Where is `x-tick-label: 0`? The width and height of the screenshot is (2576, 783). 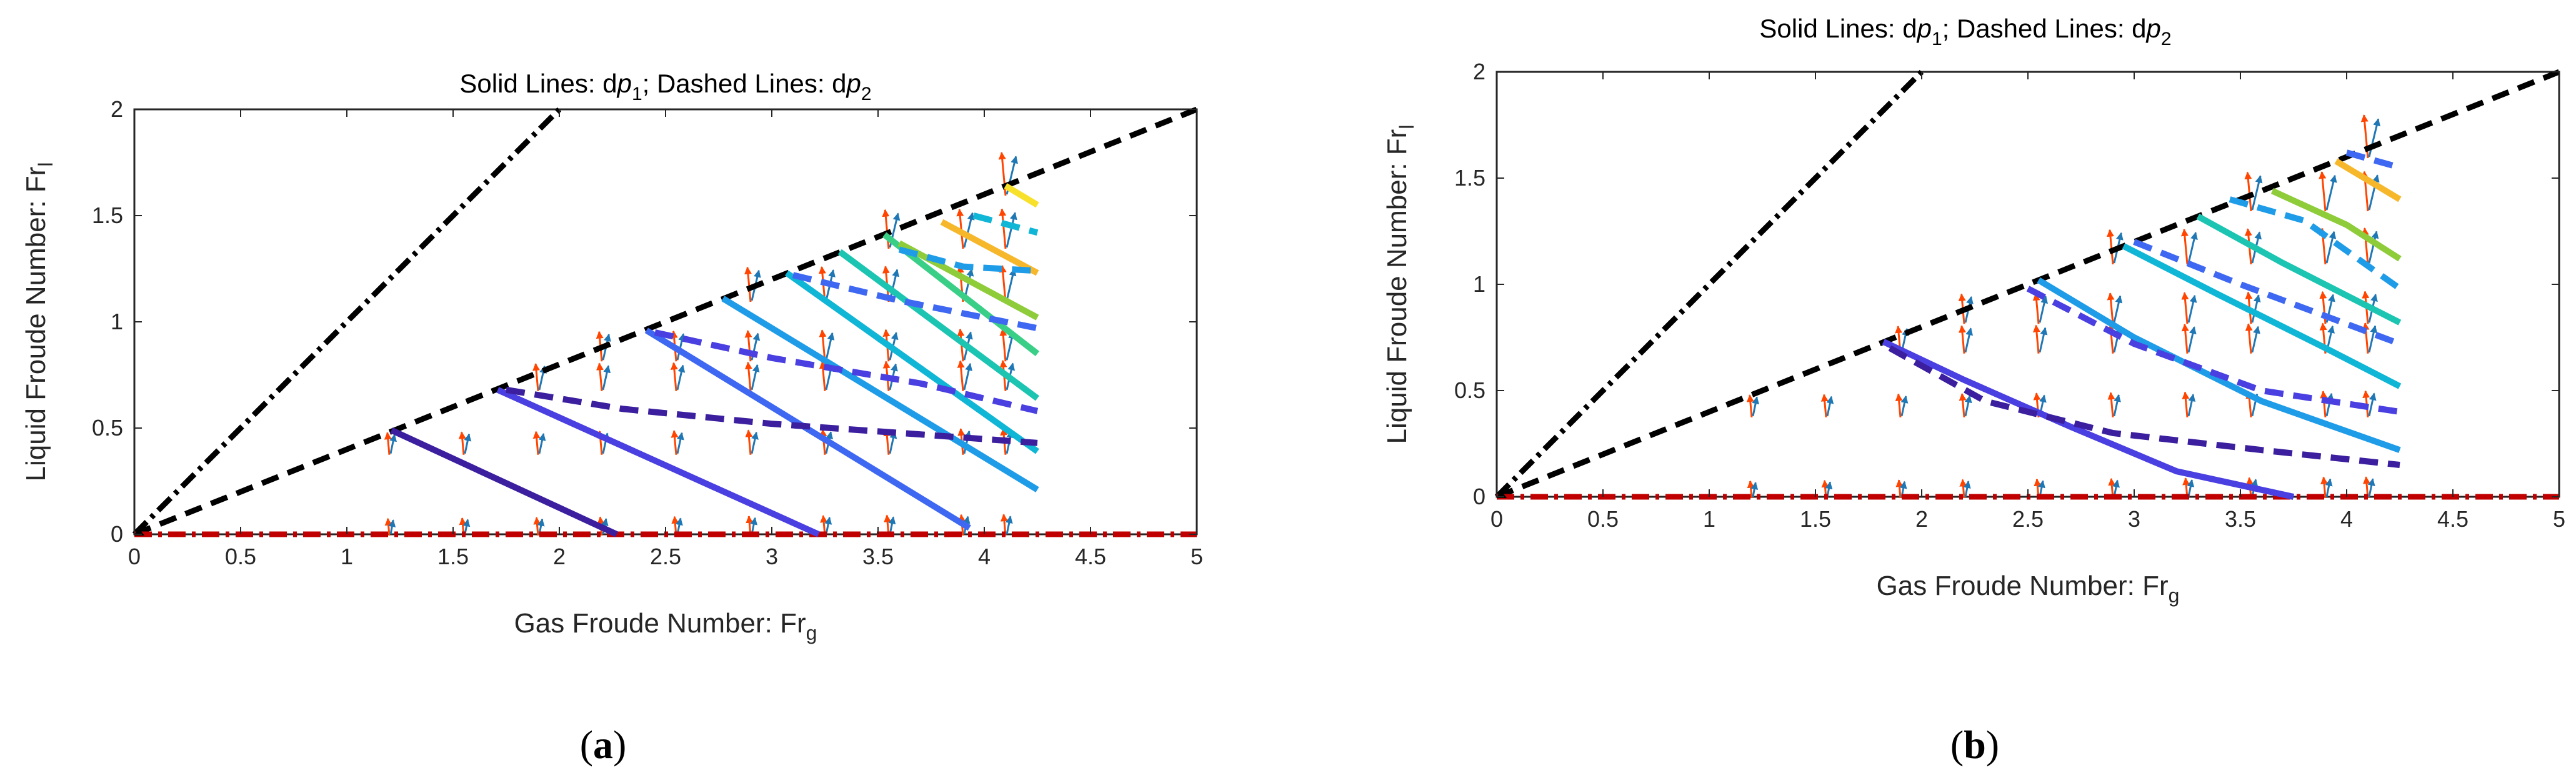 x-tick-label: 0 is located at coordinates (1496, 519).